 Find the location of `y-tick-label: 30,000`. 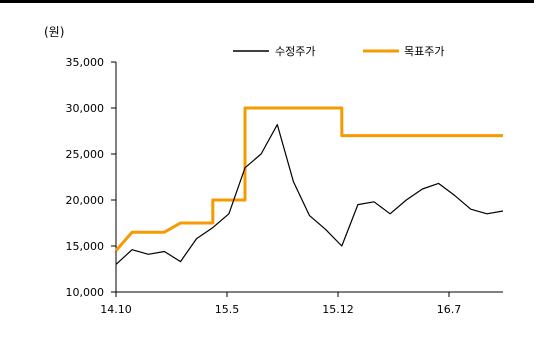

y-tick-label: 30,000 is located at coordinates (85, 108).